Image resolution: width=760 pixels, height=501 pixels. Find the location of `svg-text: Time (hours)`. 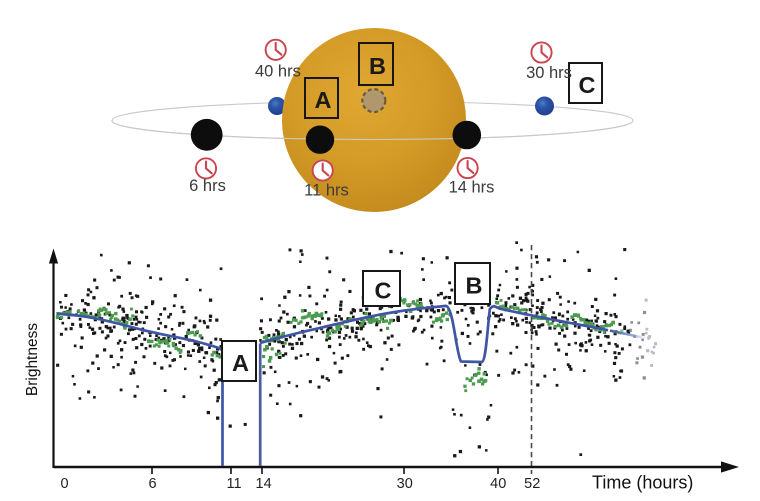

svg-text: Time (hours) is located at coordinates (642, 483).